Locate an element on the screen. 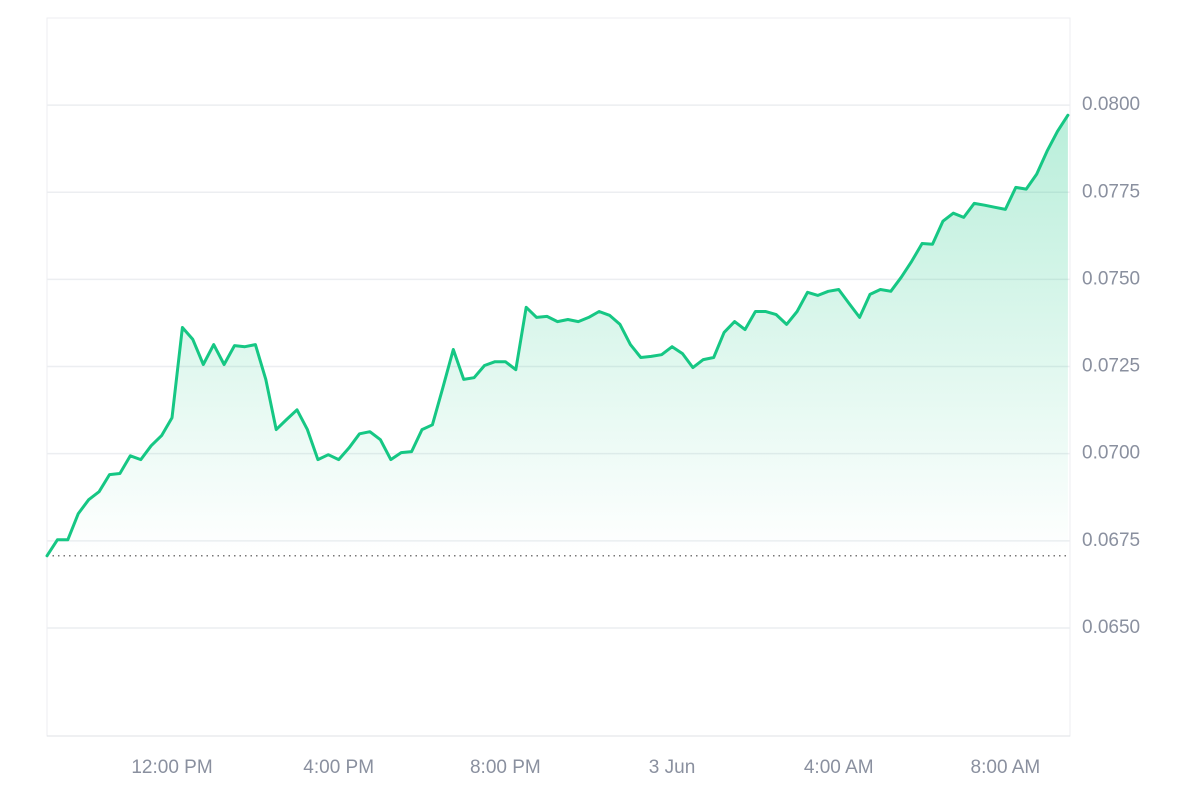  x-tick-label: 12:00 PM is located at coordinates (171, 767).